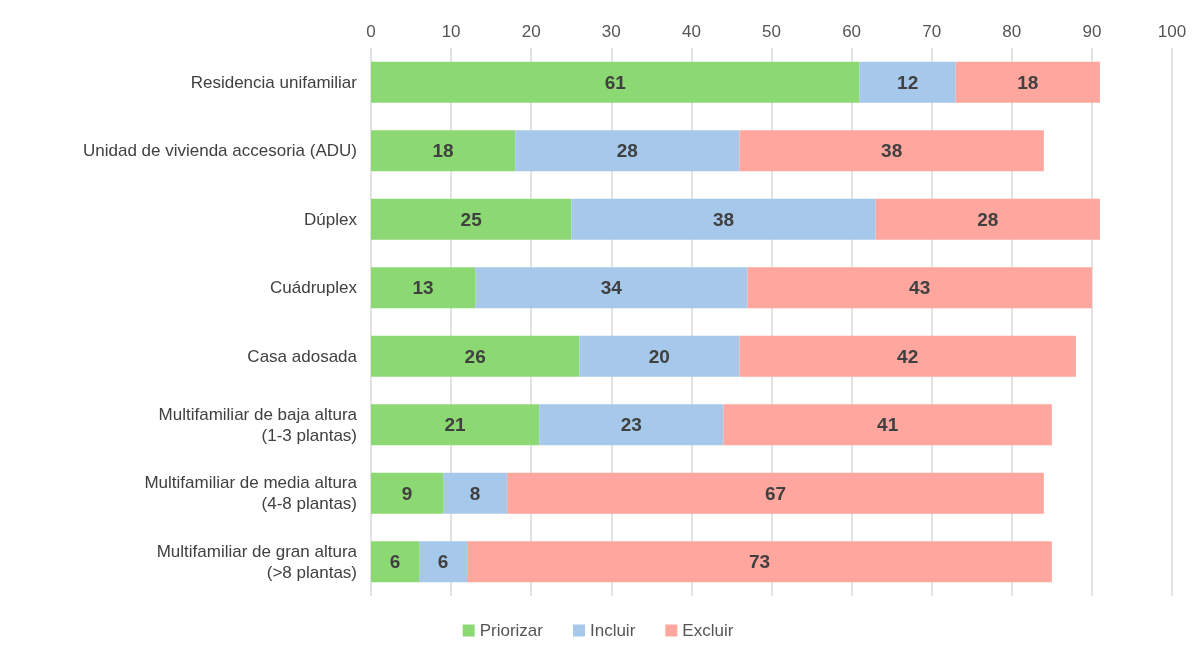 The image size is (1196, 648). Describe the element at coordinates (302, 356) in the screenshot. I see `y-tick-label: Casa adosada` at that location.